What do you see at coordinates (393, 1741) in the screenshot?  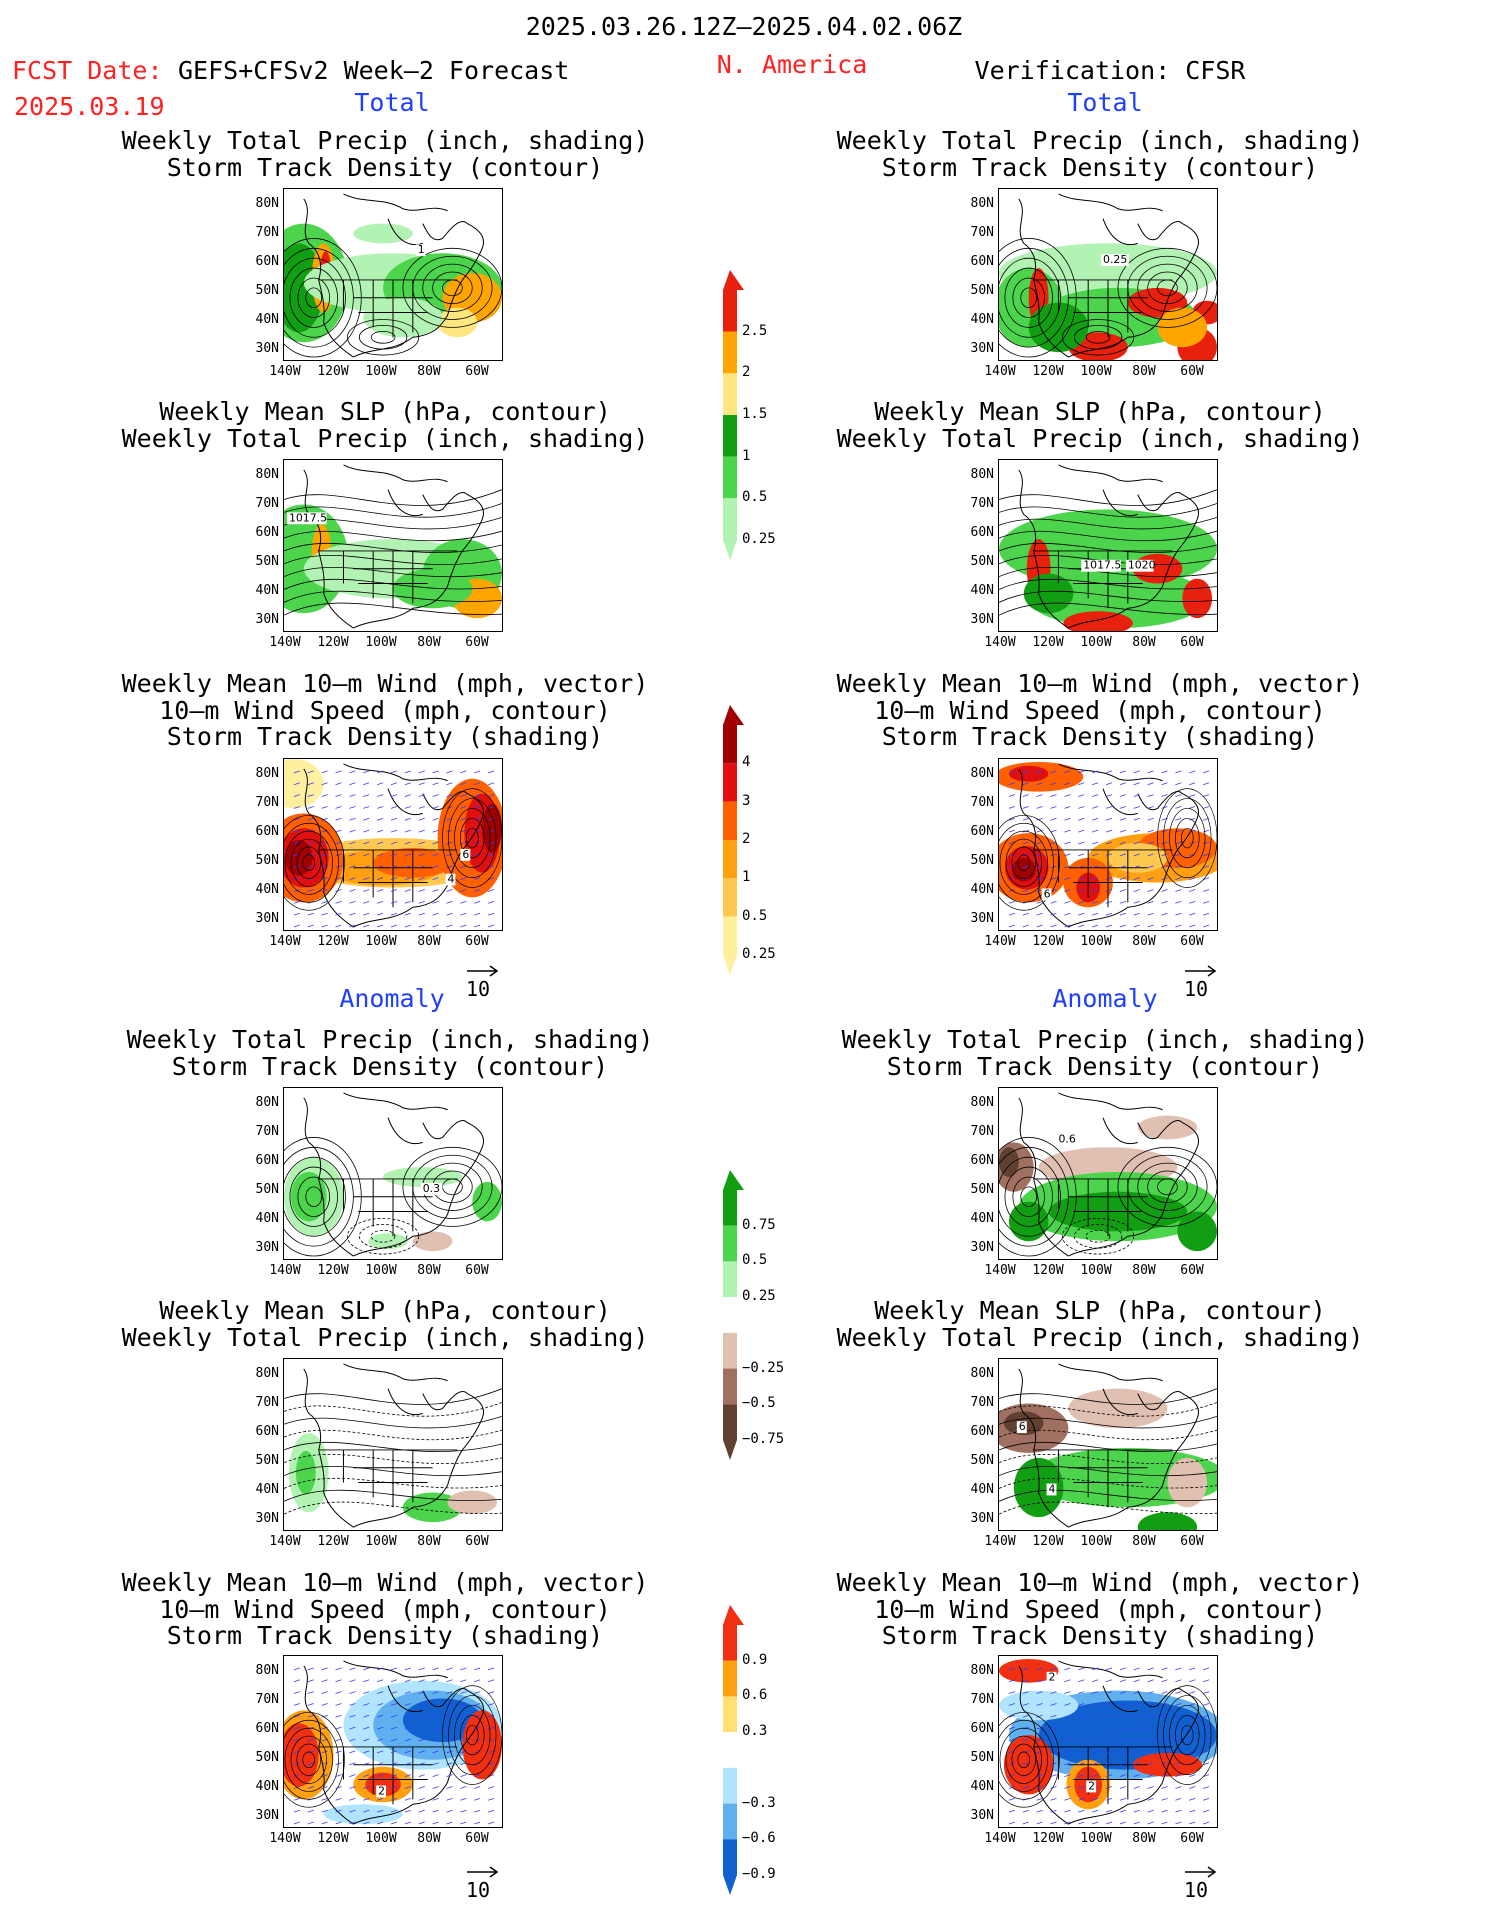 I see `map-panel-p11: 2` at bounding box center [393, 1741].